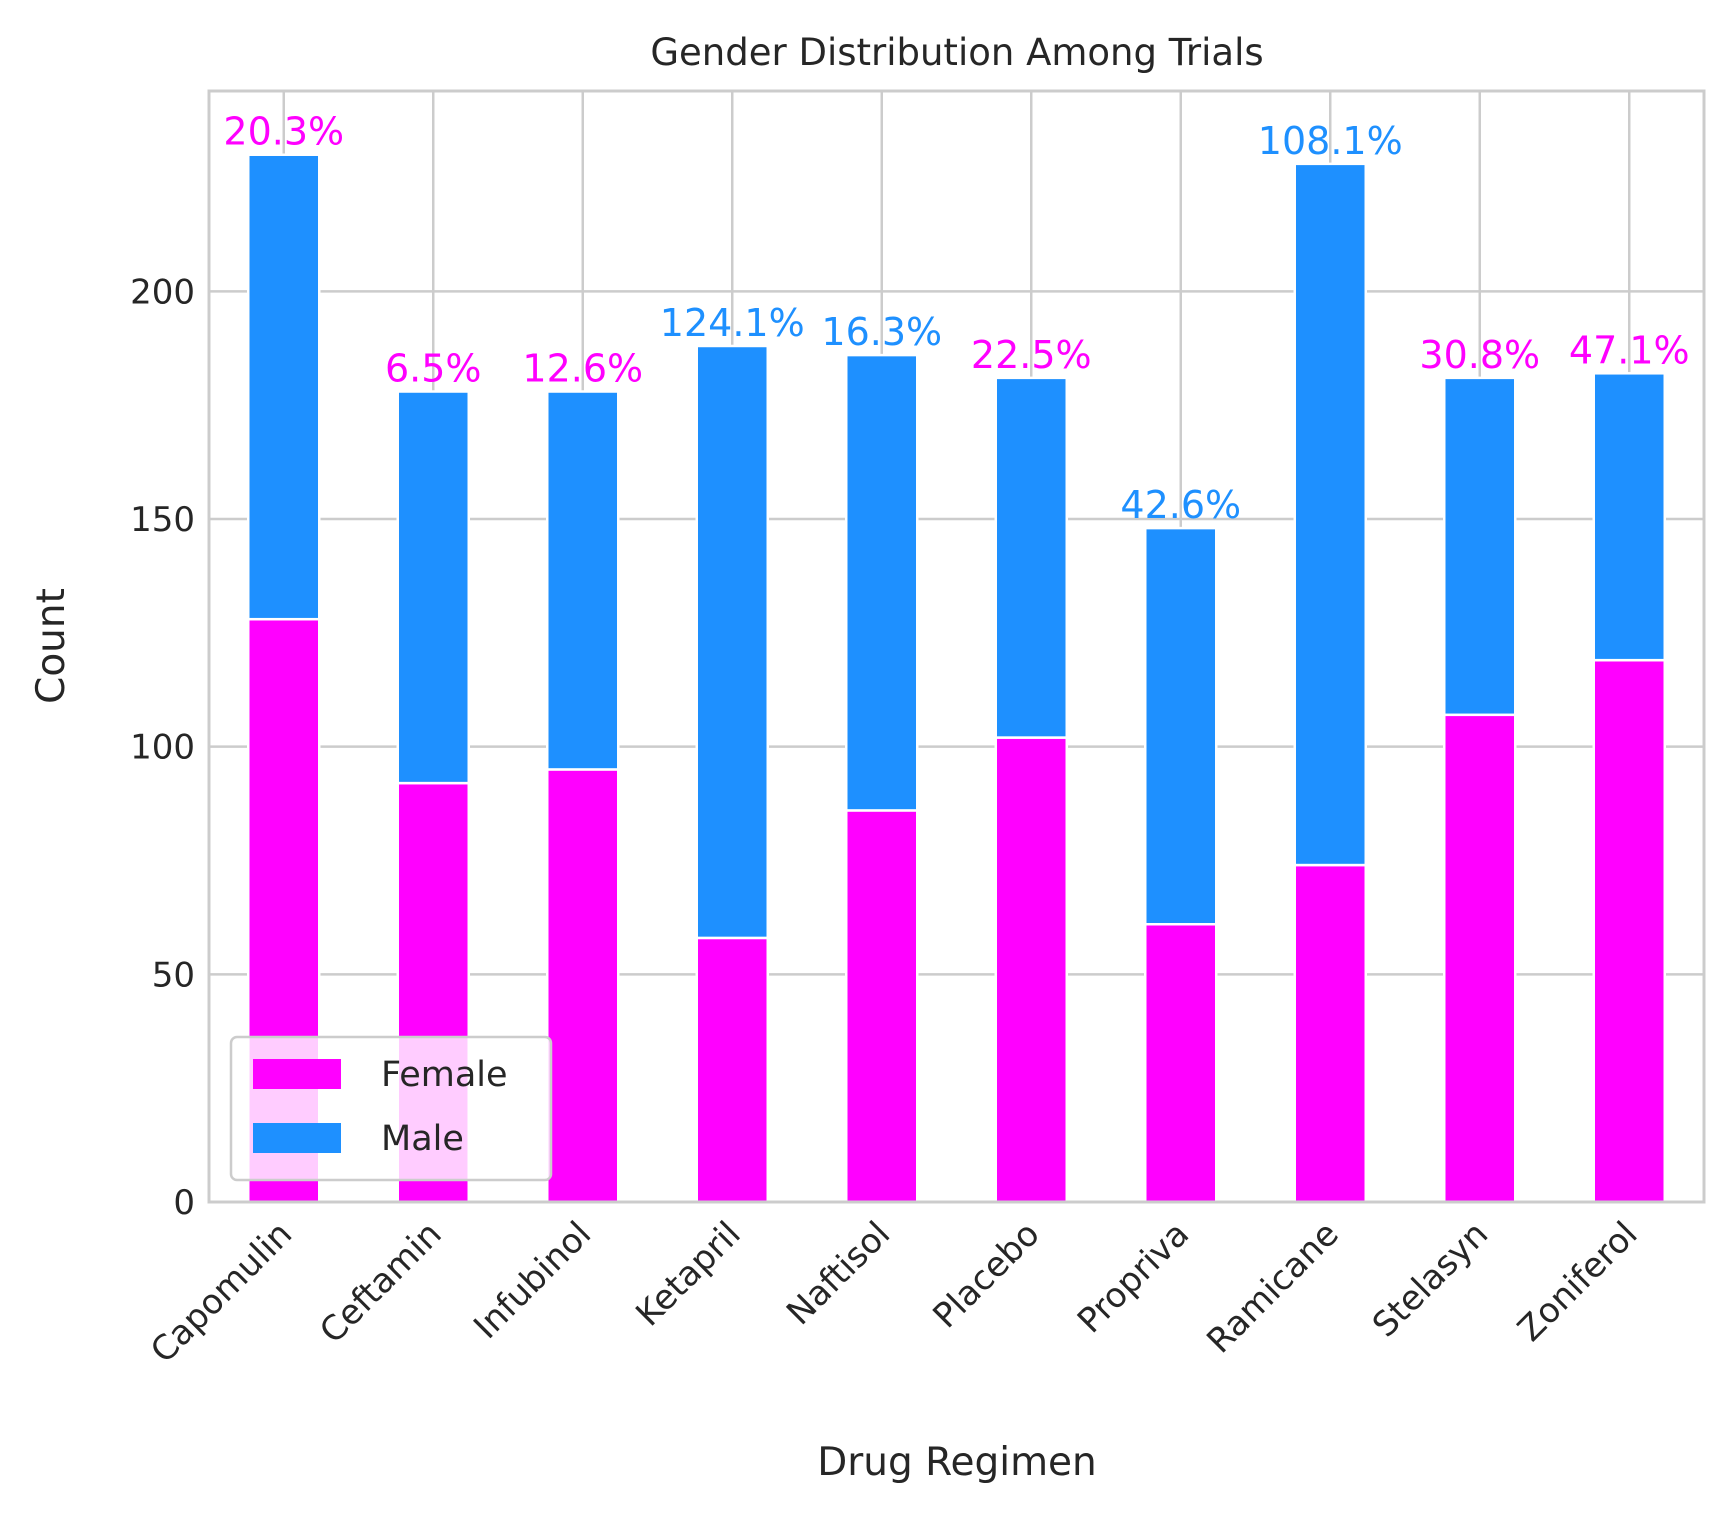 The height and width of the screenshot is (1517, 1726). Describe the element at coordinates (532, 1280) in the screenshot. I see `x-tick-label: Infubinol` at that location.